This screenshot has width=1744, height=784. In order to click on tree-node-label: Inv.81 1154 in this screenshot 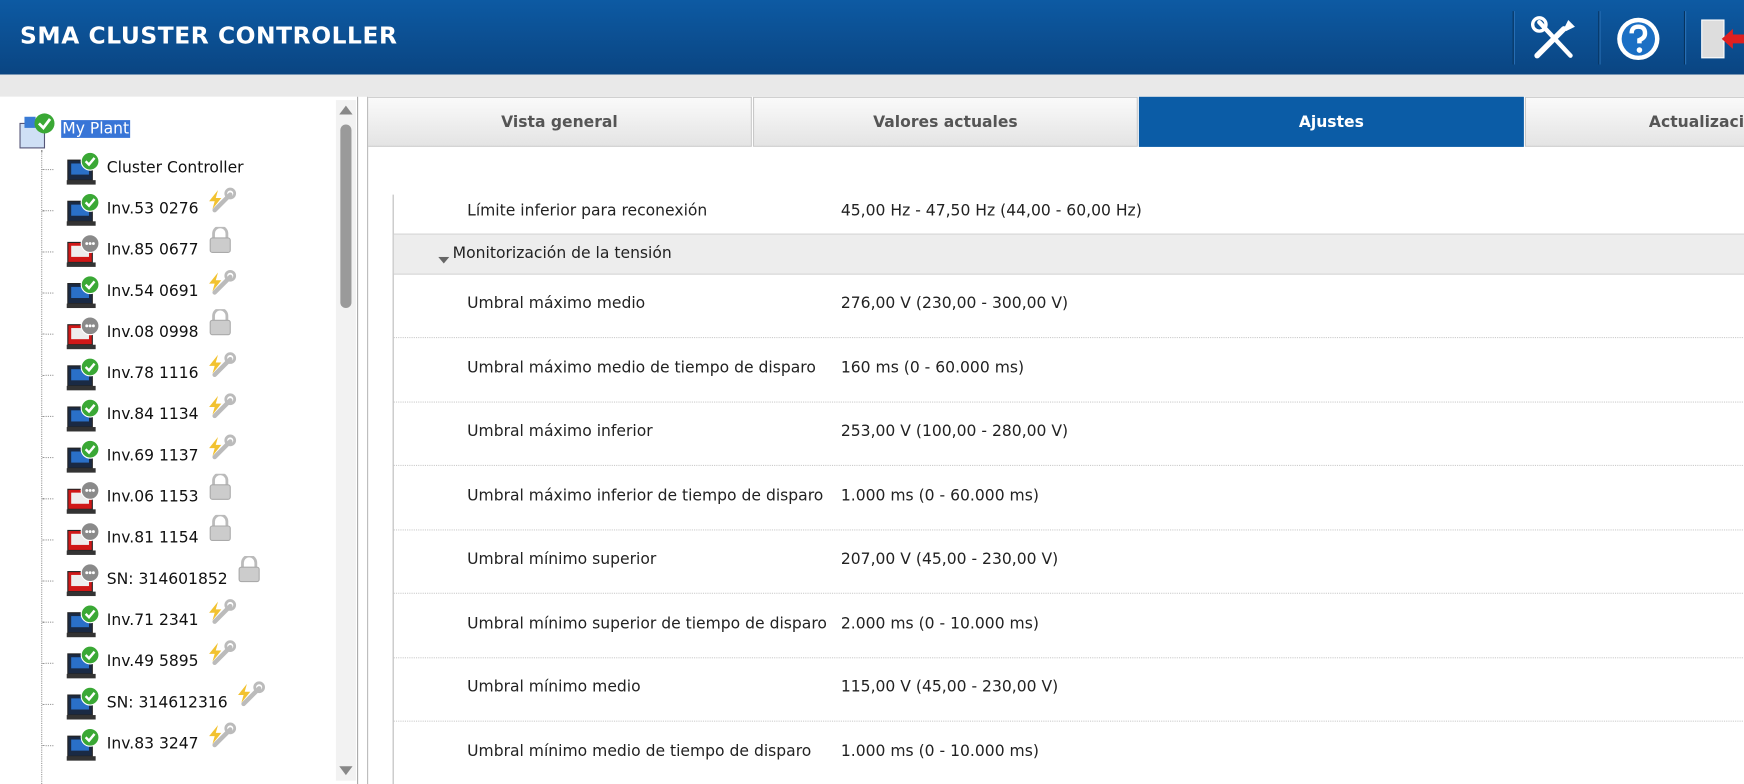, I will do `click(152, 538)`.